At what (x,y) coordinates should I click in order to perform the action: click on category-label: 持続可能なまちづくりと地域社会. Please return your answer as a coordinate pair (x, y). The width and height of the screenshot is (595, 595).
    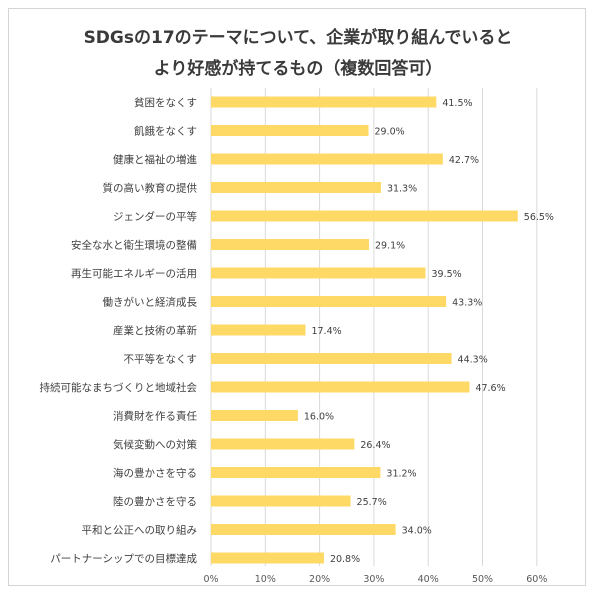
    Looking at the image, I should click on (119, 387).